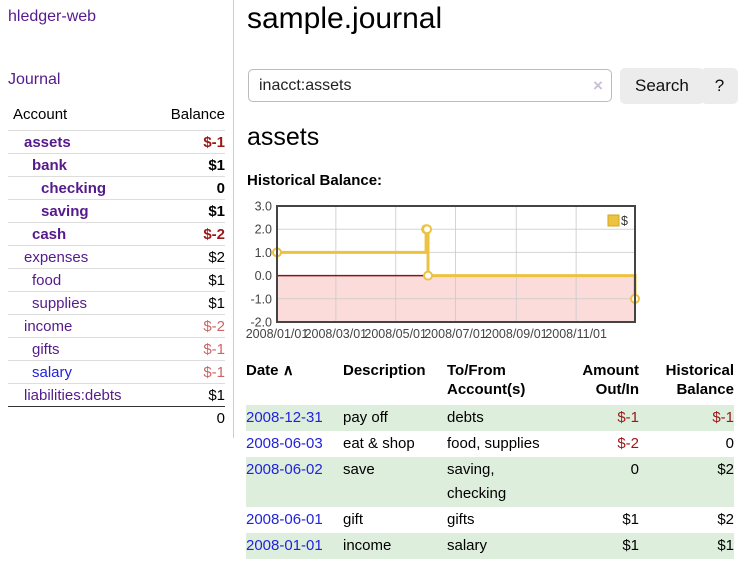 Image resolution: width=742 pixels, height=582 pixels. Describe the element at coordinates (284, 443) in the screenshot. I see `txn-date-link: 2008-06-03` at that location.